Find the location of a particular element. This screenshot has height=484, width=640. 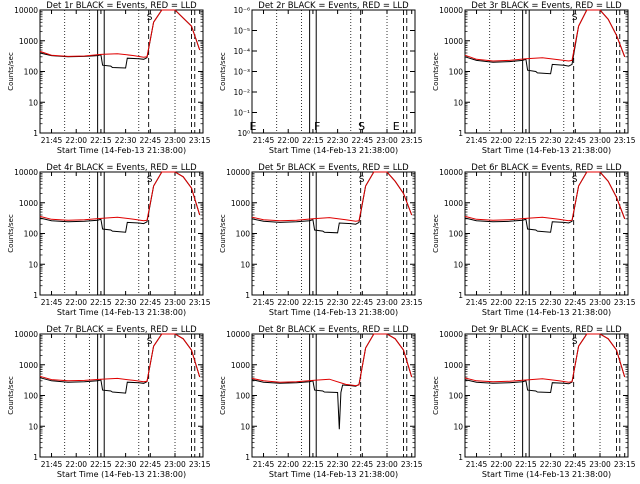

y-tick-label: 10⁻² is located at coordinates (241, 92).